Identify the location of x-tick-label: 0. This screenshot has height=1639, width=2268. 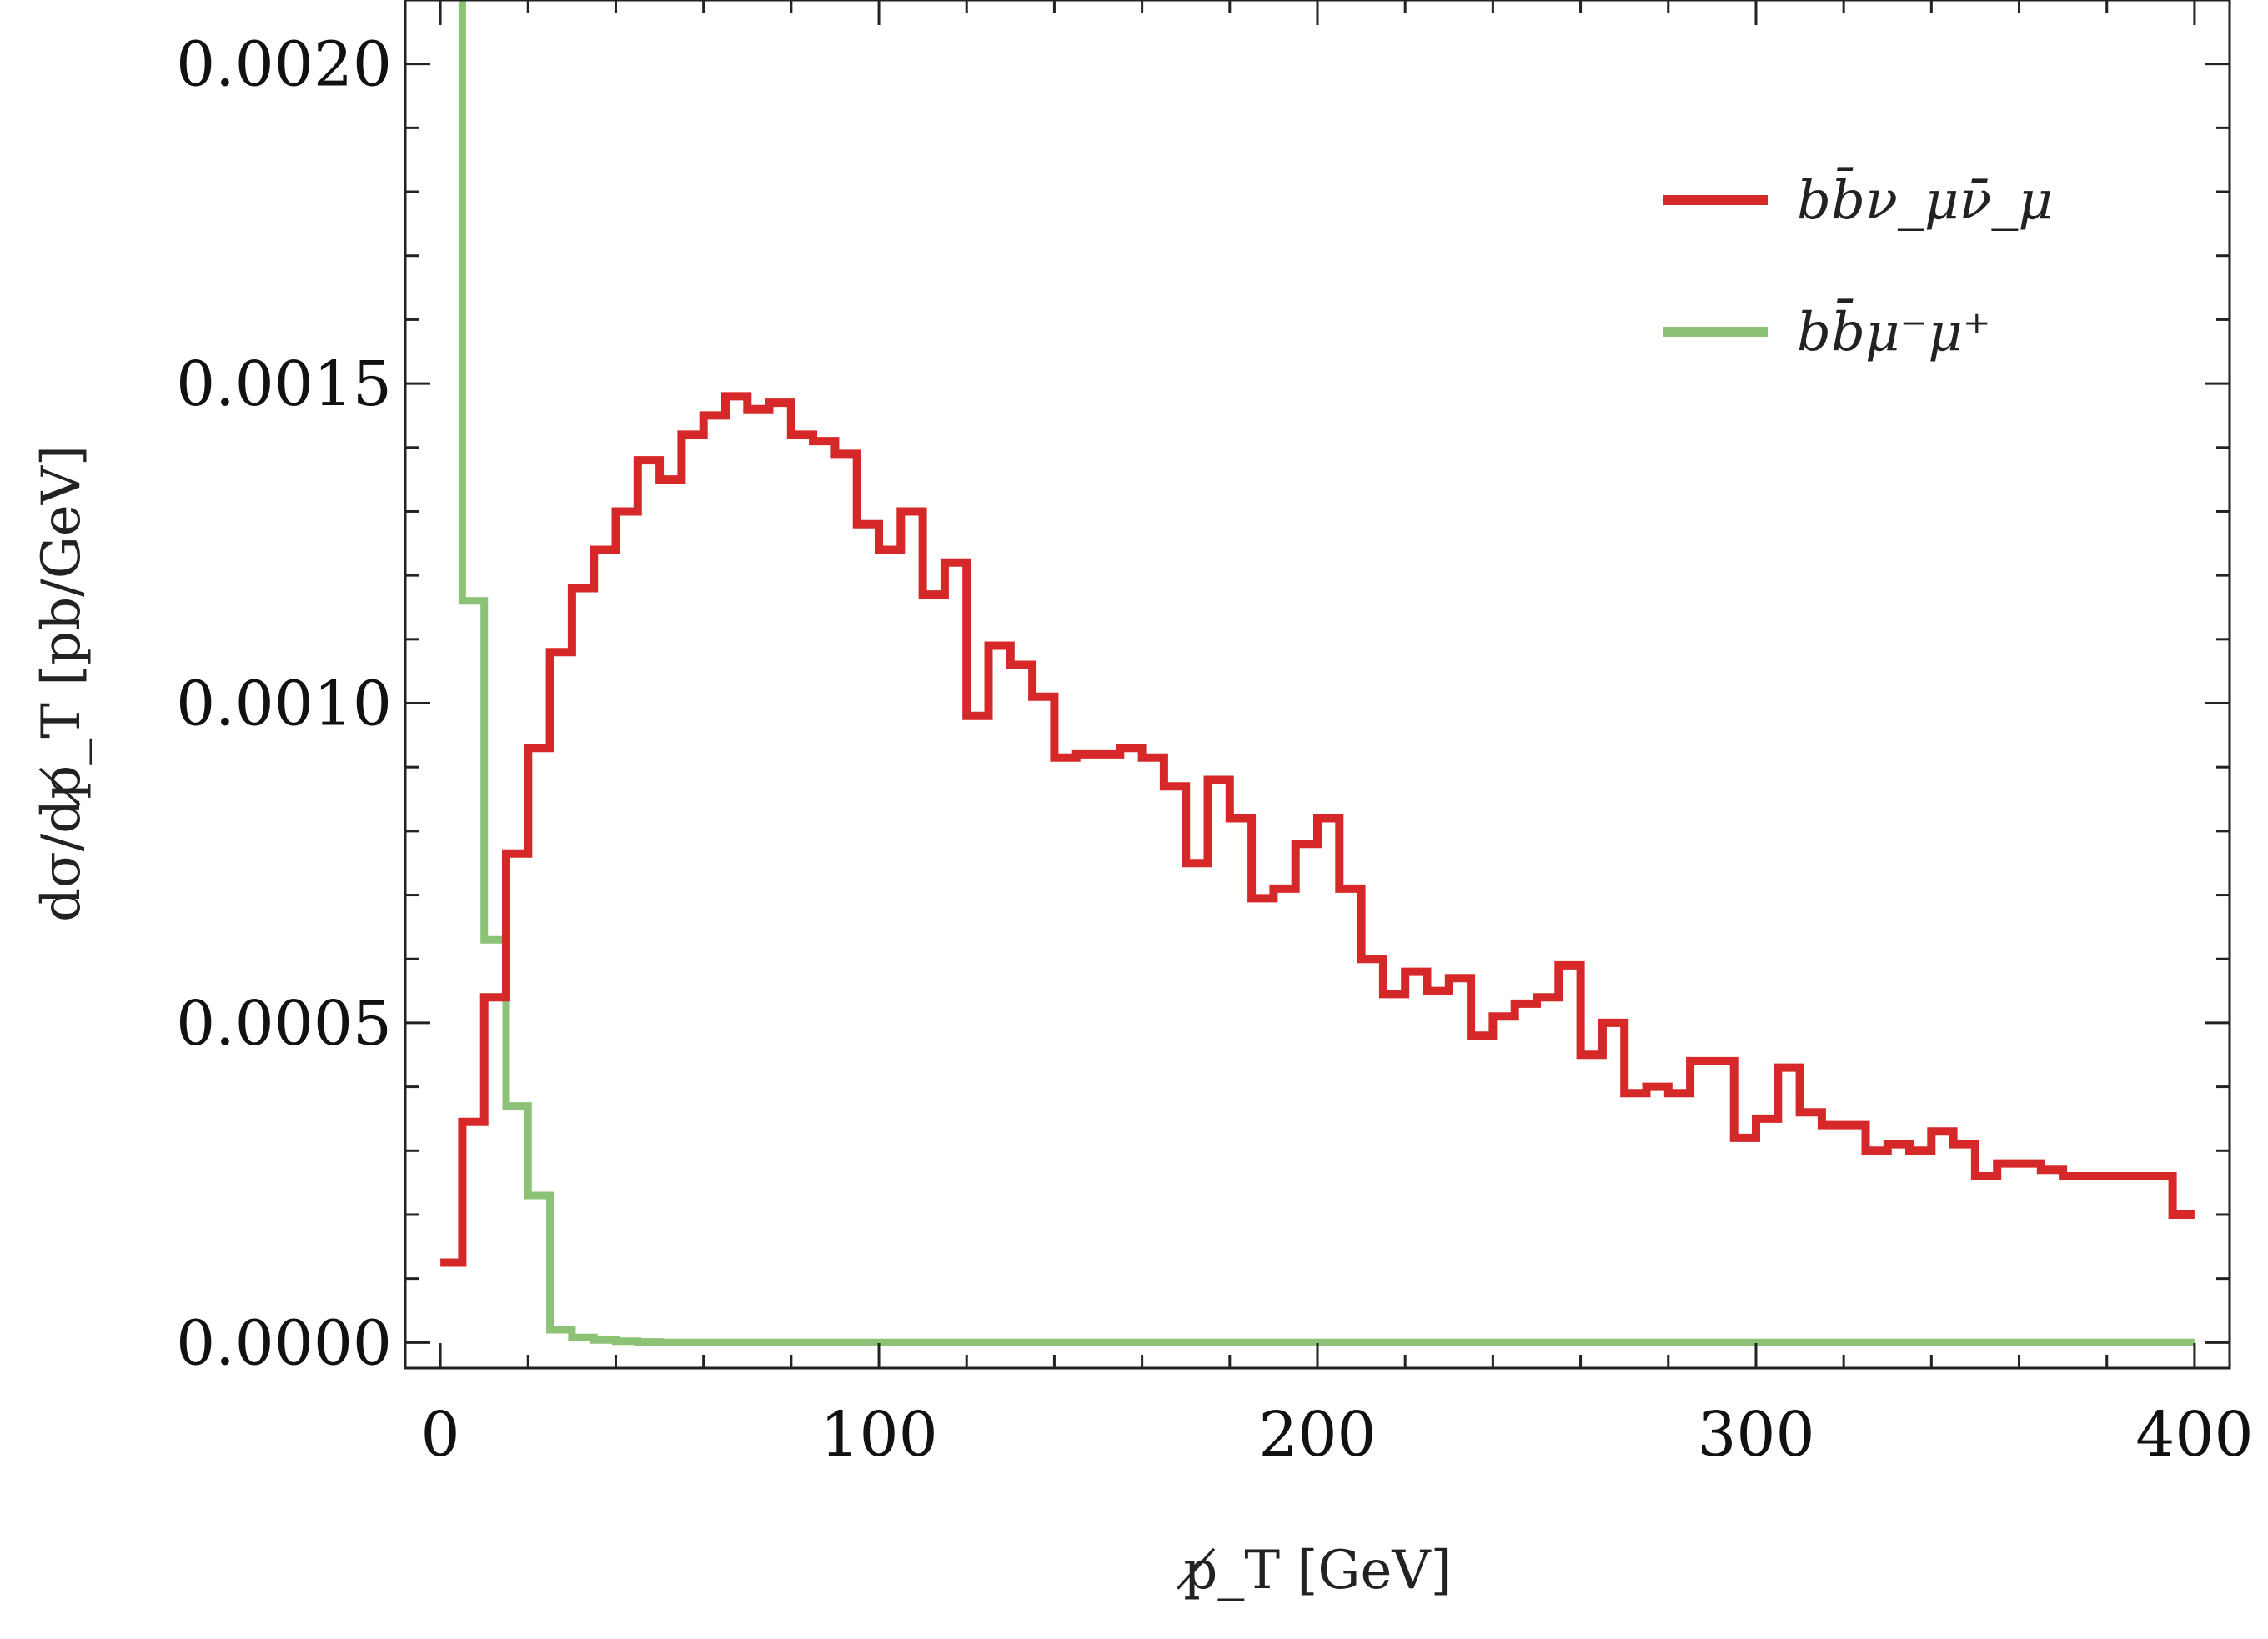
(440, 1435).